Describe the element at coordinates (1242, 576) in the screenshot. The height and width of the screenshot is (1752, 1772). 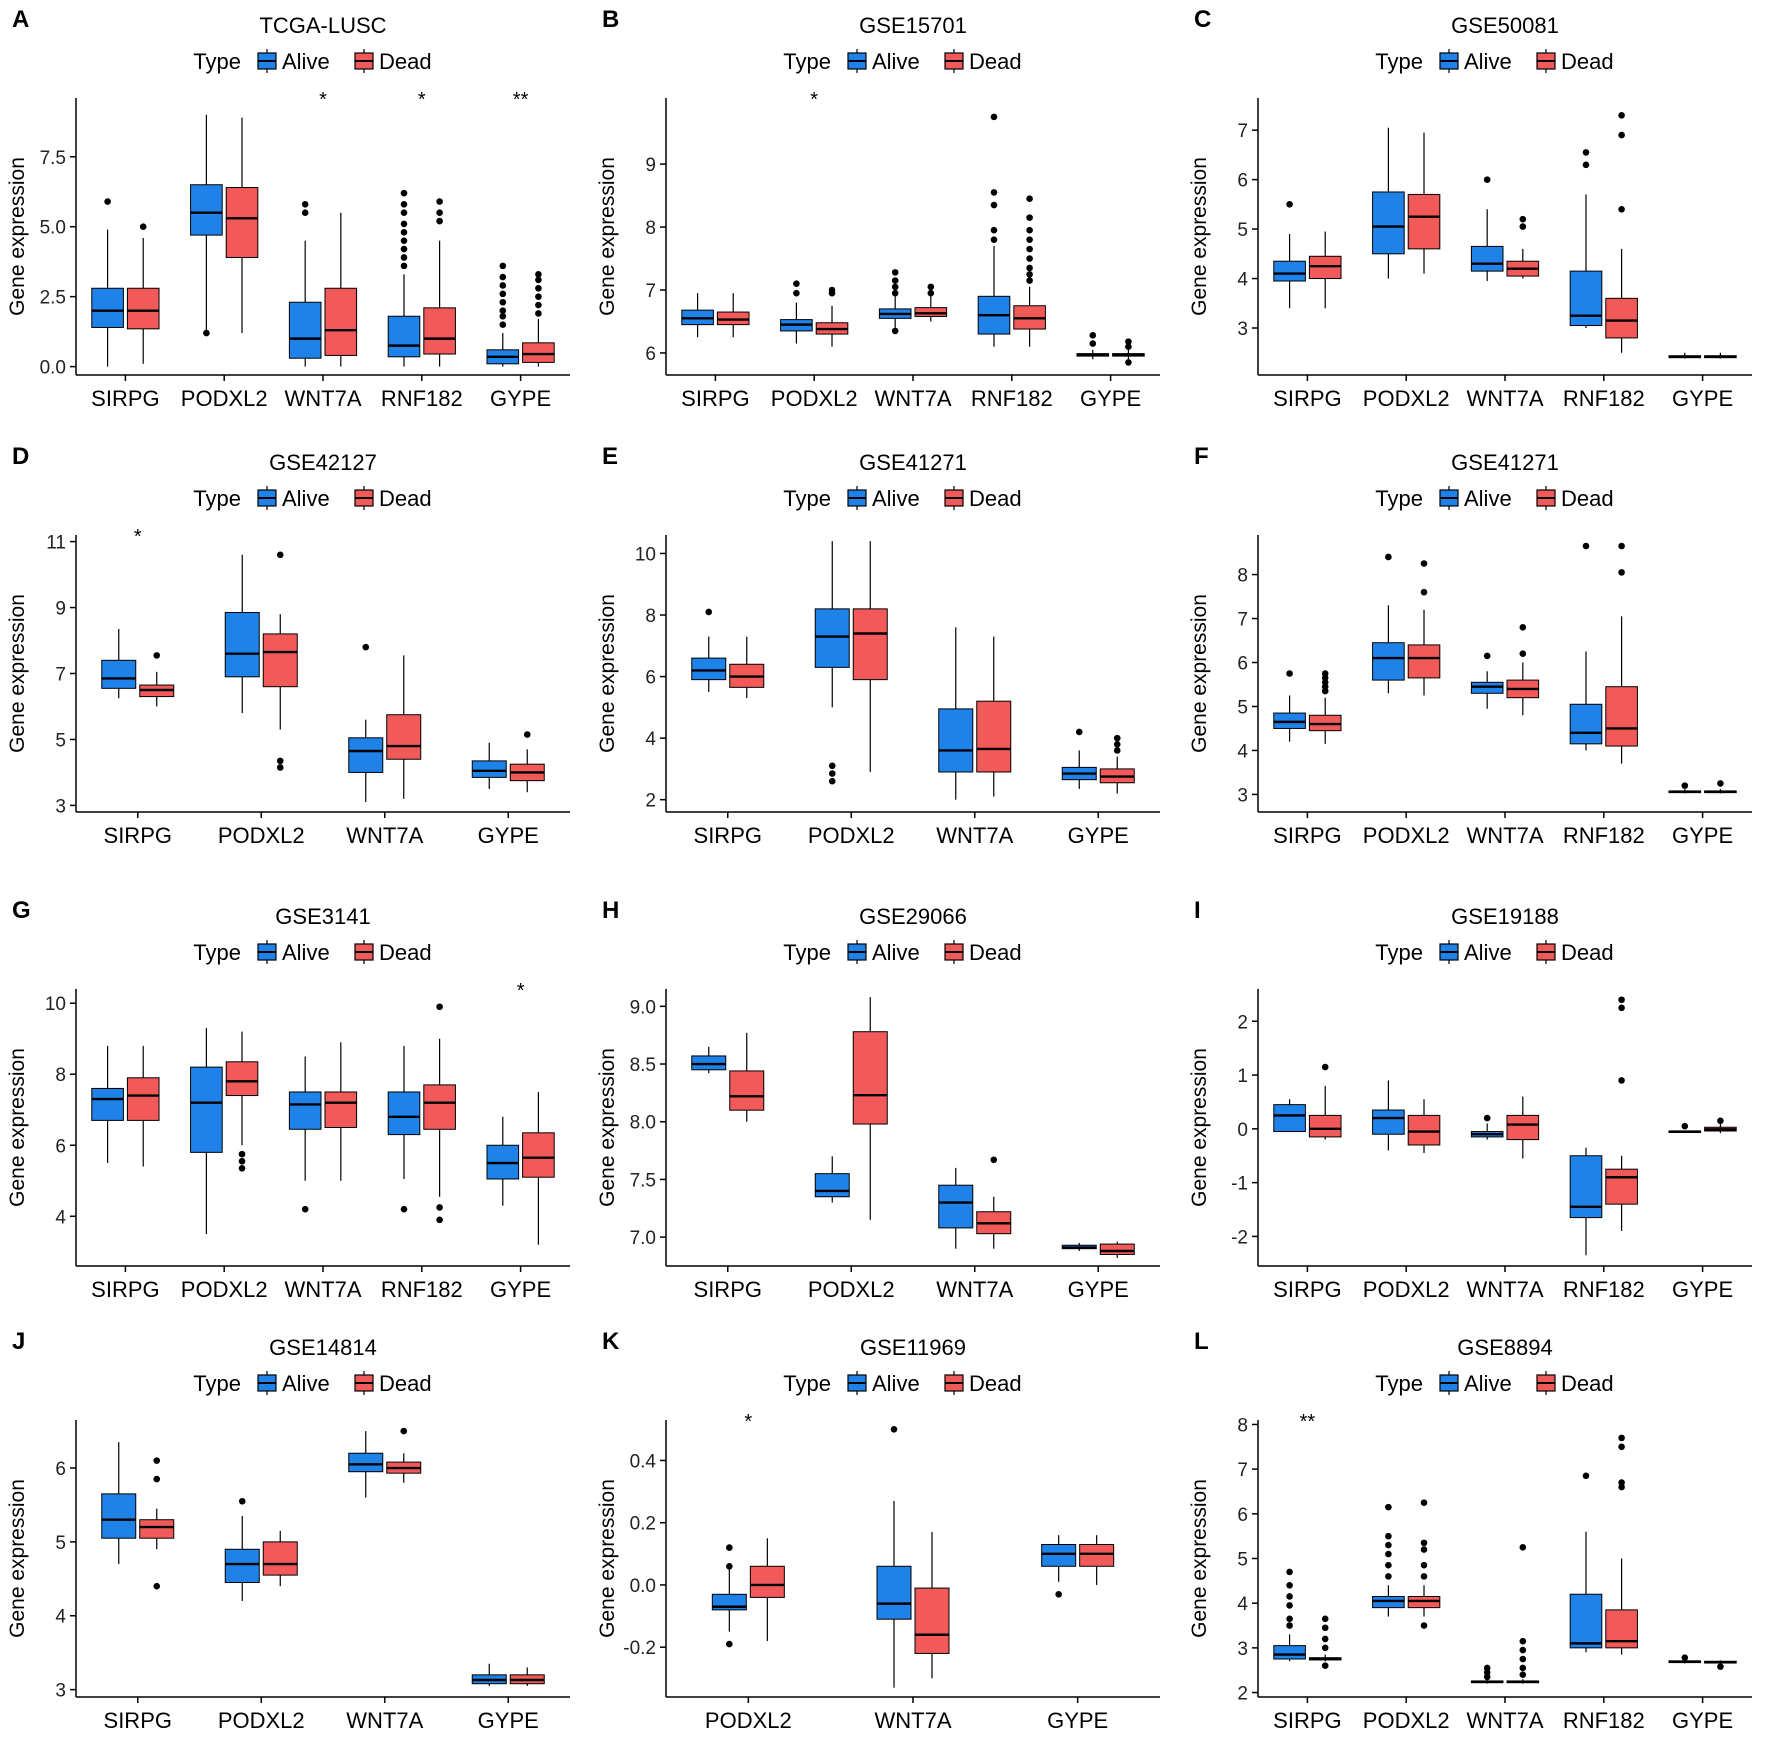
I see `y-tick-label: 8` at that location.